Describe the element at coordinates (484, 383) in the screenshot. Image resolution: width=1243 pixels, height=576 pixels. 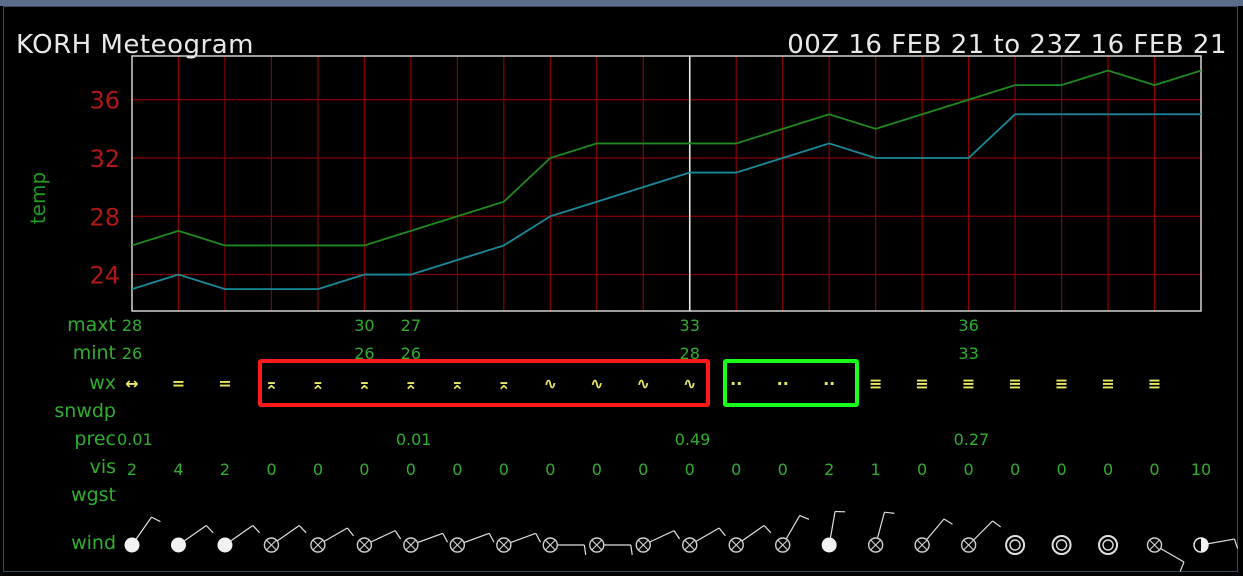
I see `highlight-box-red` at that location.